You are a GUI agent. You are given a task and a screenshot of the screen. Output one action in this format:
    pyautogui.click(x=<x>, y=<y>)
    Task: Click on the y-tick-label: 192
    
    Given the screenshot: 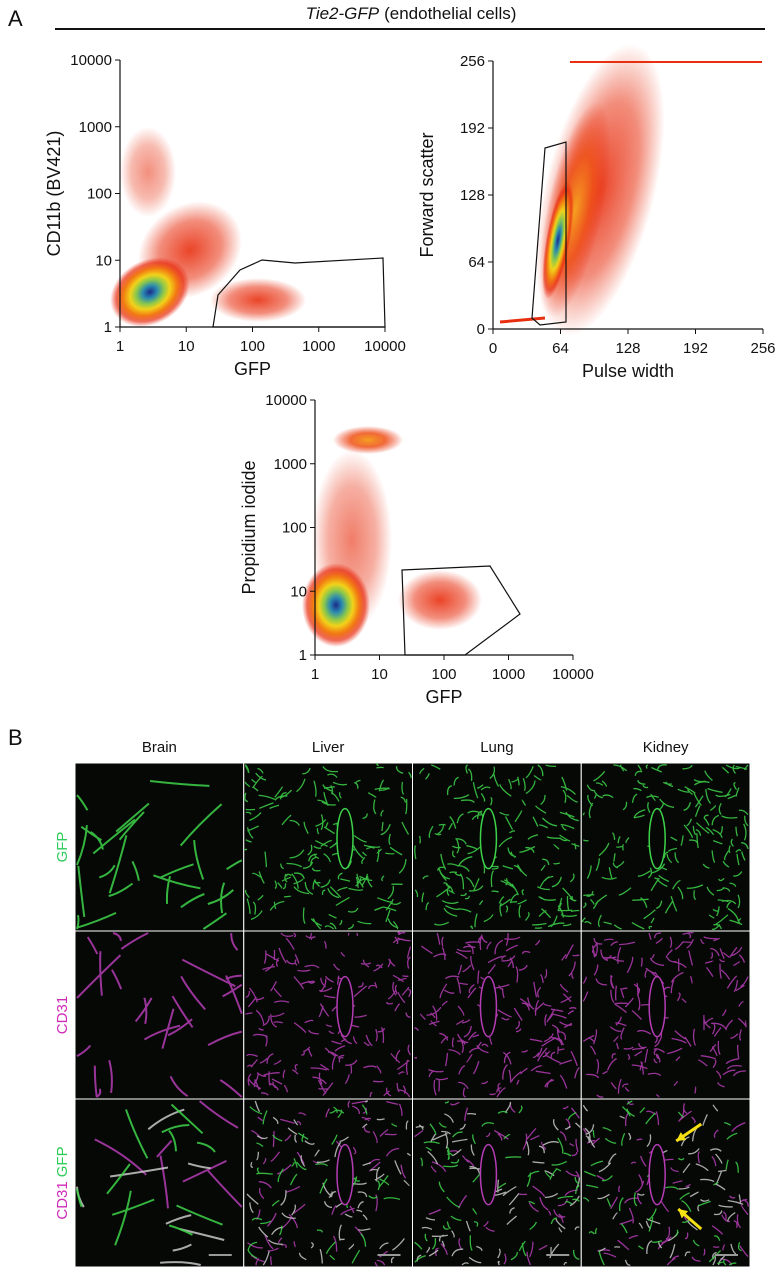 What is the action you would take?
    pyautogui.click(x=472, y=128)
    